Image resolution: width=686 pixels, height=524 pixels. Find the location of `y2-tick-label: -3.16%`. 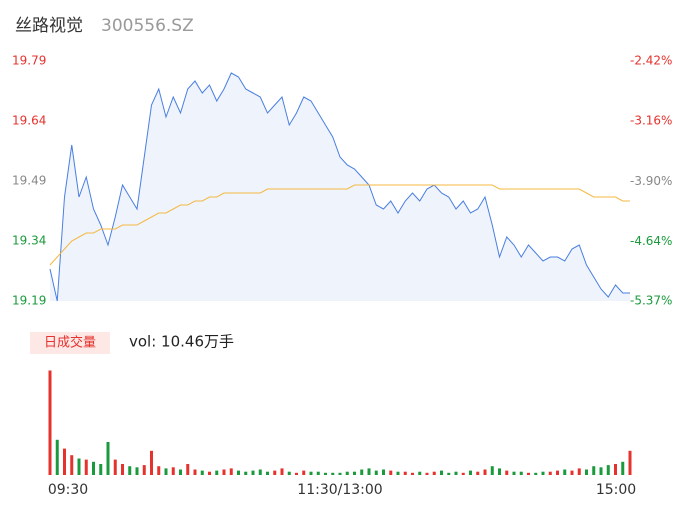

y2-tick-label: -3.16% is located at coordinates (651, 121).